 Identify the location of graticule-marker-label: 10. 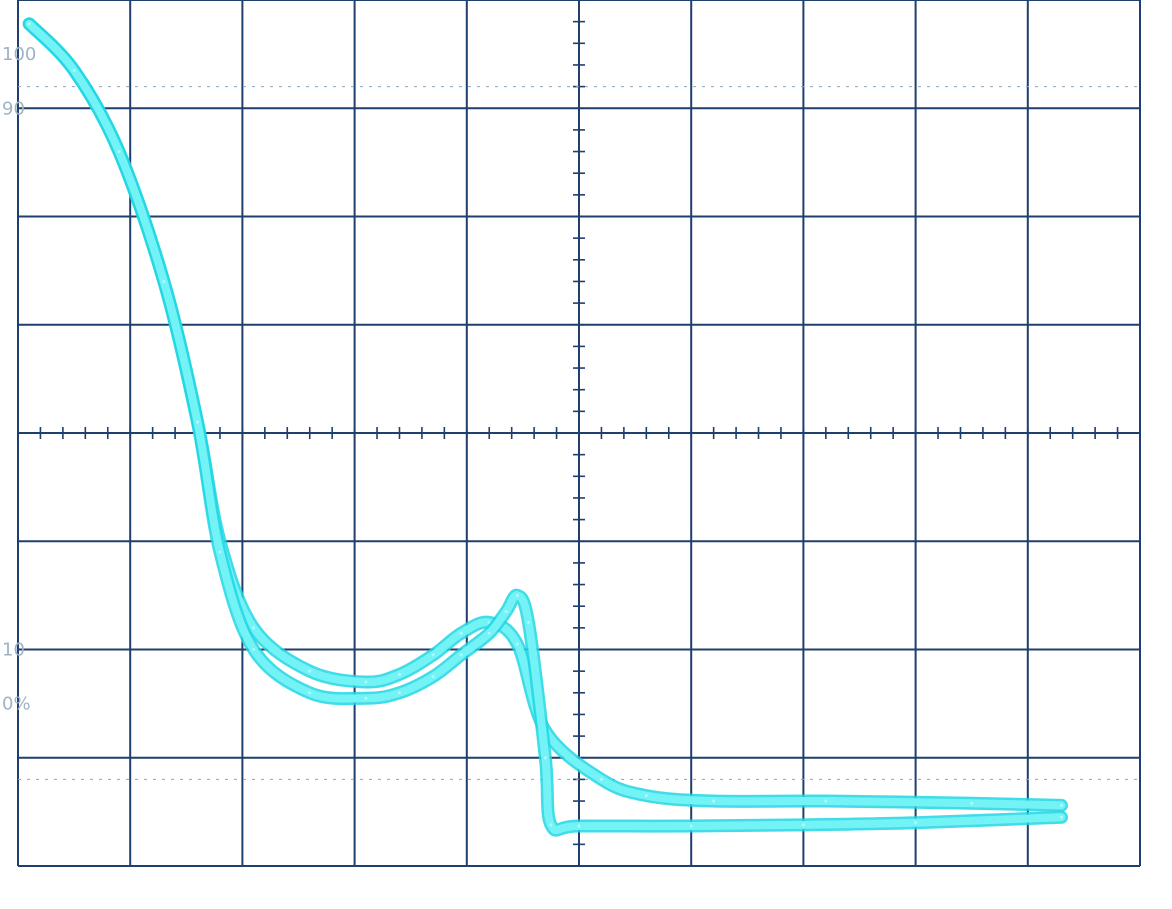
(13, 650).